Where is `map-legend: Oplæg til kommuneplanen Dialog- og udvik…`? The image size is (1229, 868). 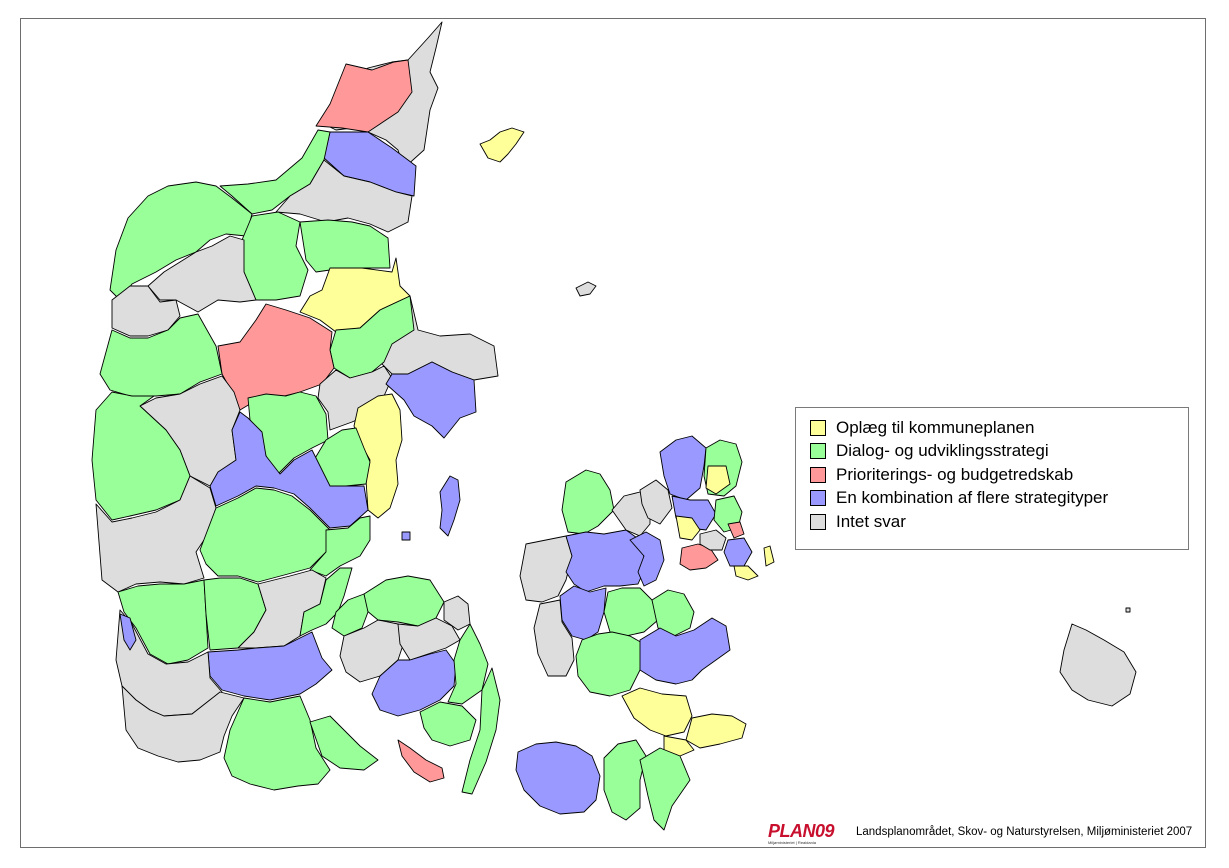
map-legend: Oplæg til kommuneplanen Dialog- og udvik… is located at coordinates (992, 478).